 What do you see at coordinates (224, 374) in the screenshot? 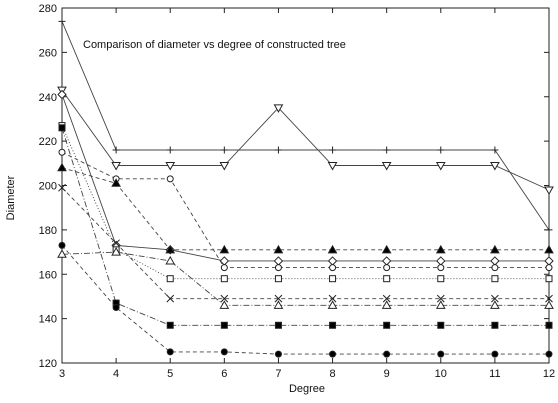
I see `x-tick-label: 6` at bounding box center [224, 374].